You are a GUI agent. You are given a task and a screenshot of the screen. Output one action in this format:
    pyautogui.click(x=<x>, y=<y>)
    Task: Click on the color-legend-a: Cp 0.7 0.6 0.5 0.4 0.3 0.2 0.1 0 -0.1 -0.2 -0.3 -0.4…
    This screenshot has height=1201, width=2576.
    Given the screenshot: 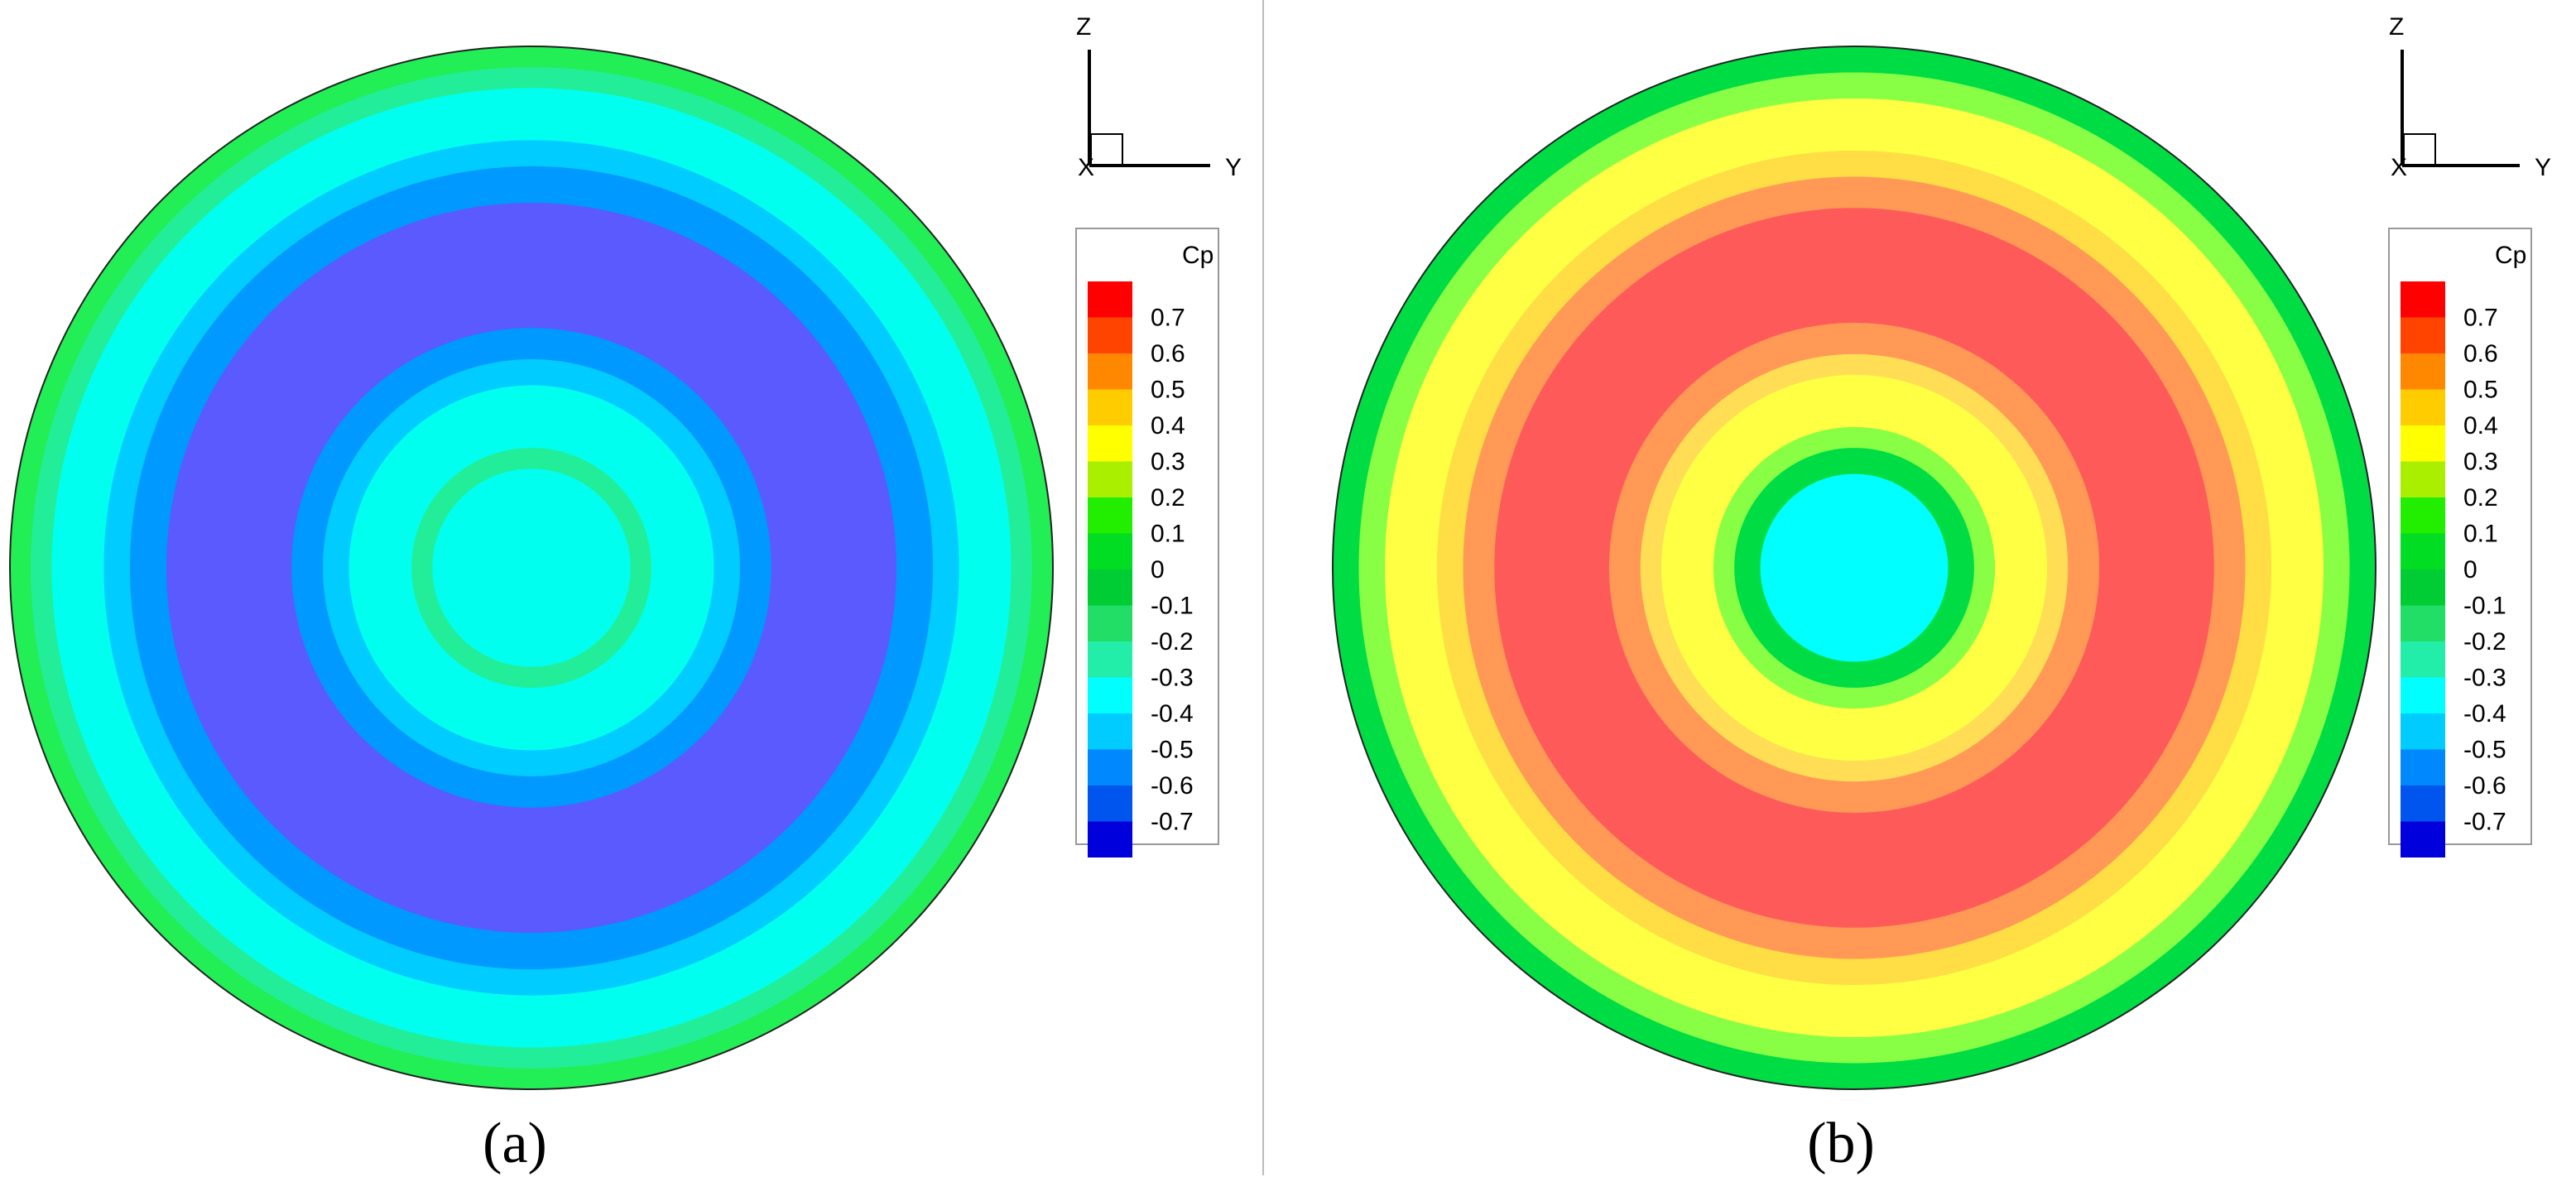 What is the action you would take?
    pyautogui.click(x=1147, y=543)
    